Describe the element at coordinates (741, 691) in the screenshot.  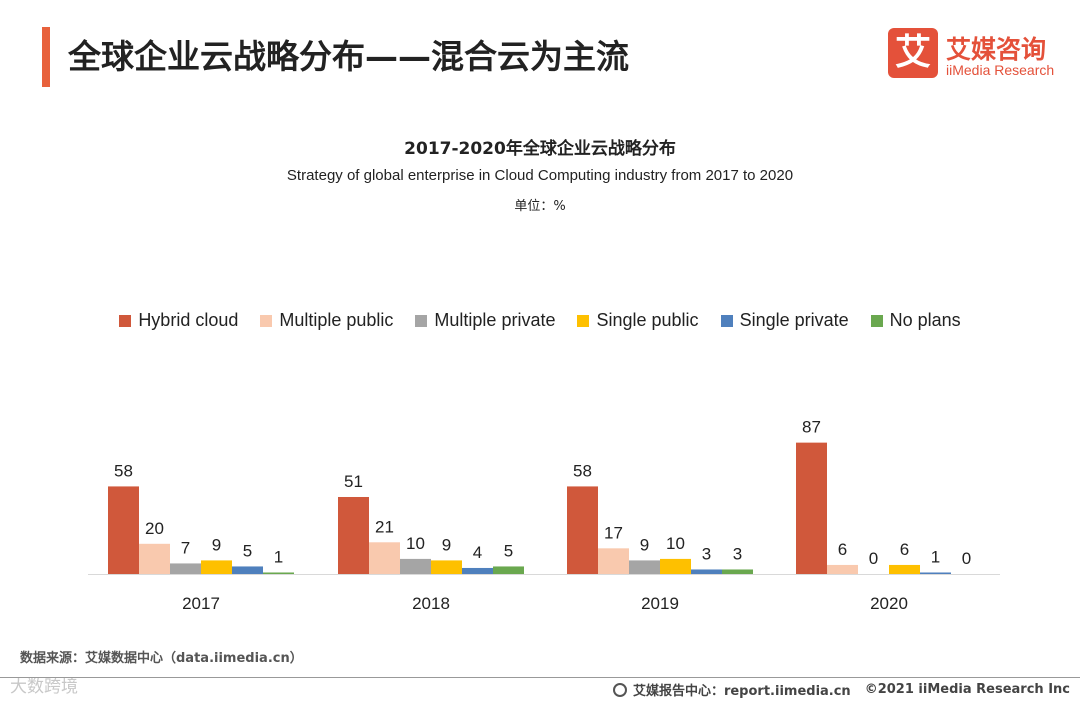
I see `footer-report: 艾媒报告中心：report.iimedia.cn` at that location.